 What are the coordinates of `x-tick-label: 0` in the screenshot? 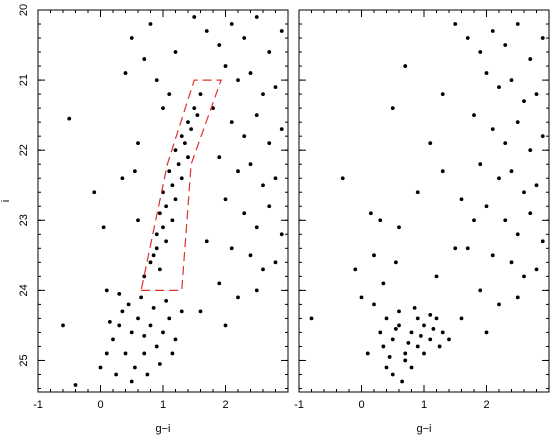 It's located at (100, 405).